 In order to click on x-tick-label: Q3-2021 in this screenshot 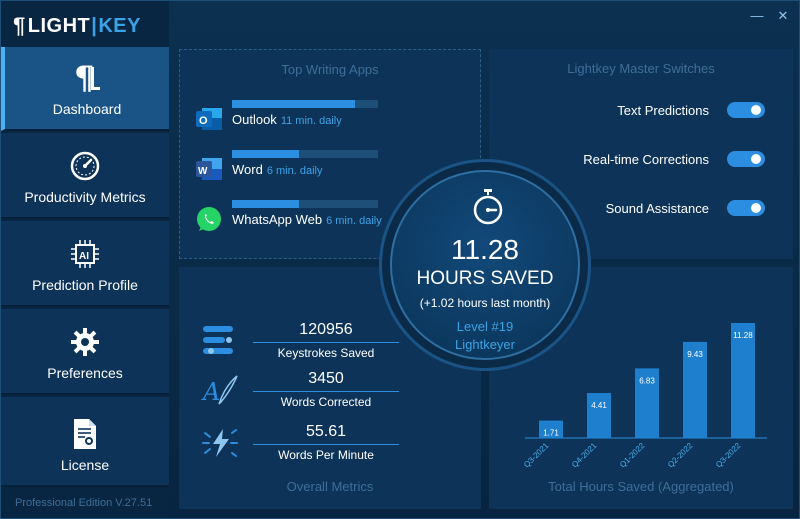, I will do `click(536, 455)`.